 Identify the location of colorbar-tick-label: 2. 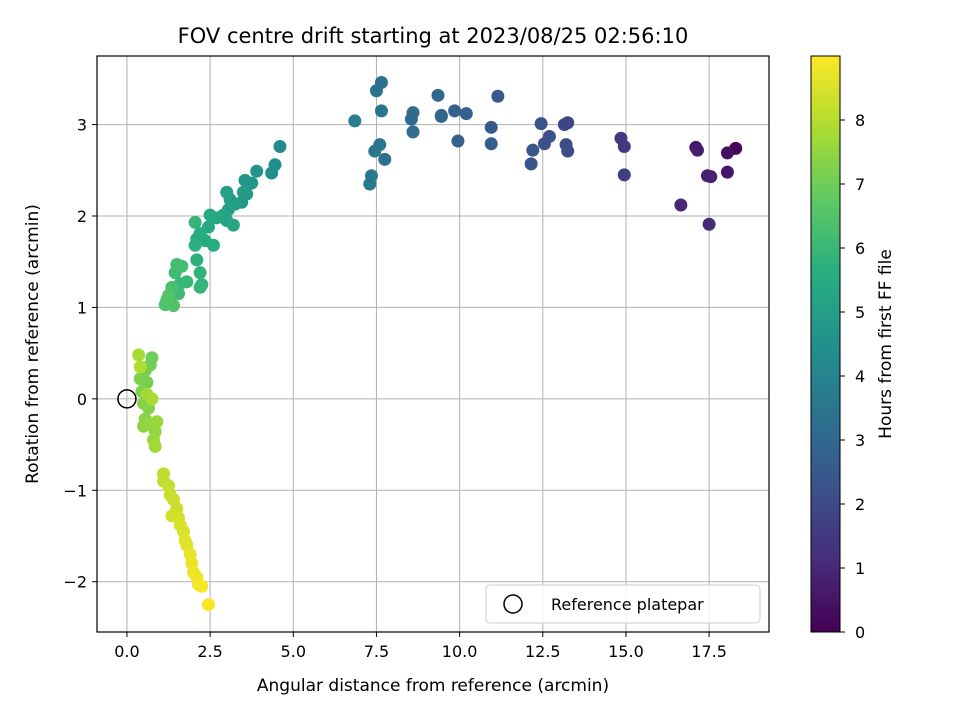
(860, 504).